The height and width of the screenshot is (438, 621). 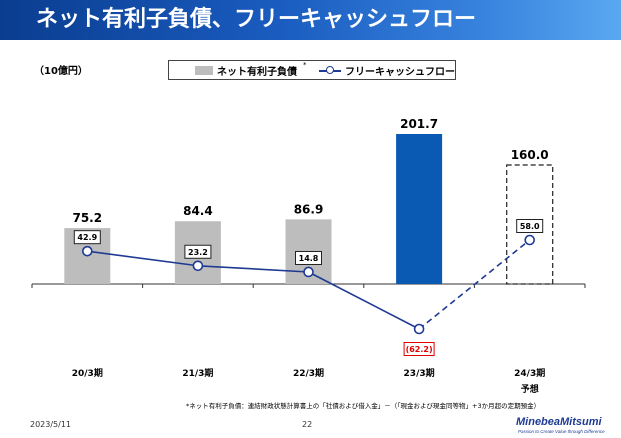 I want to click on title-bar: ネット有利子負債、フリーキャッシュフロー, so click(x=310, y=20).